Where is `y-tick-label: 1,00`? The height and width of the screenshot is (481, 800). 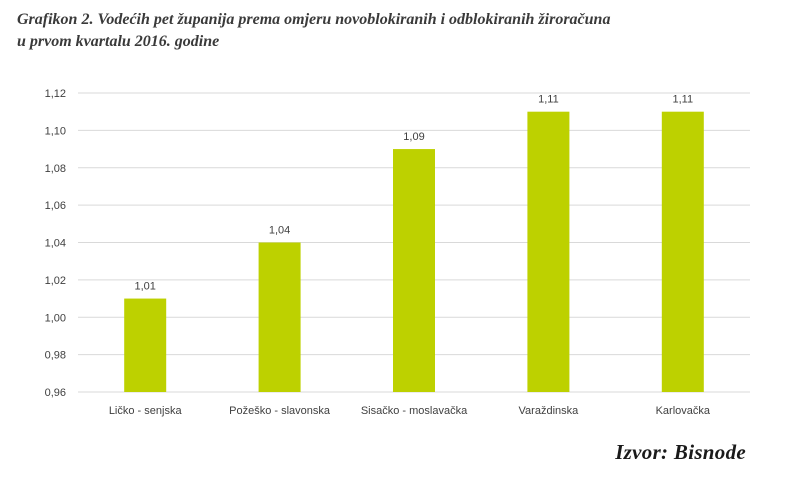 y-tick-label: 1,00 is located at coordinates (55, 318).